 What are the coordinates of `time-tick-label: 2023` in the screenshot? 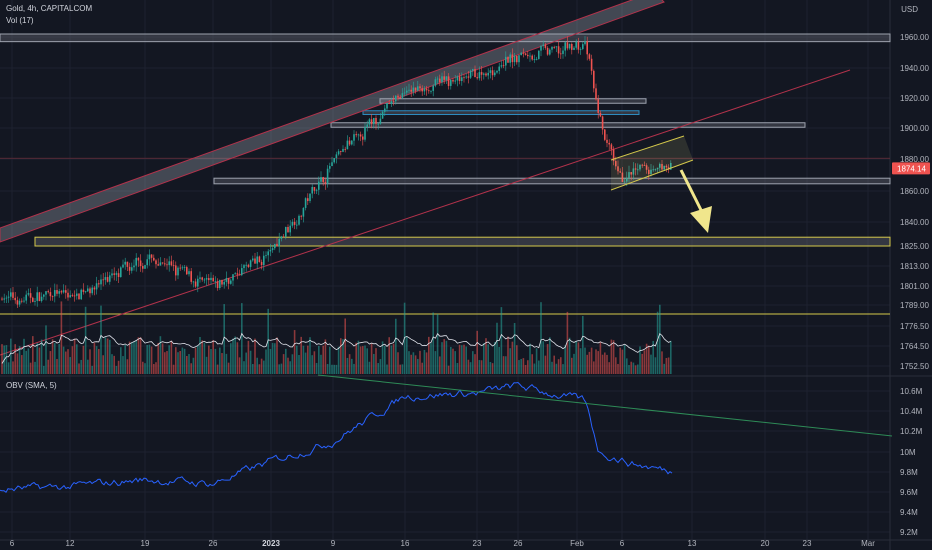 It's located at (271, 543).